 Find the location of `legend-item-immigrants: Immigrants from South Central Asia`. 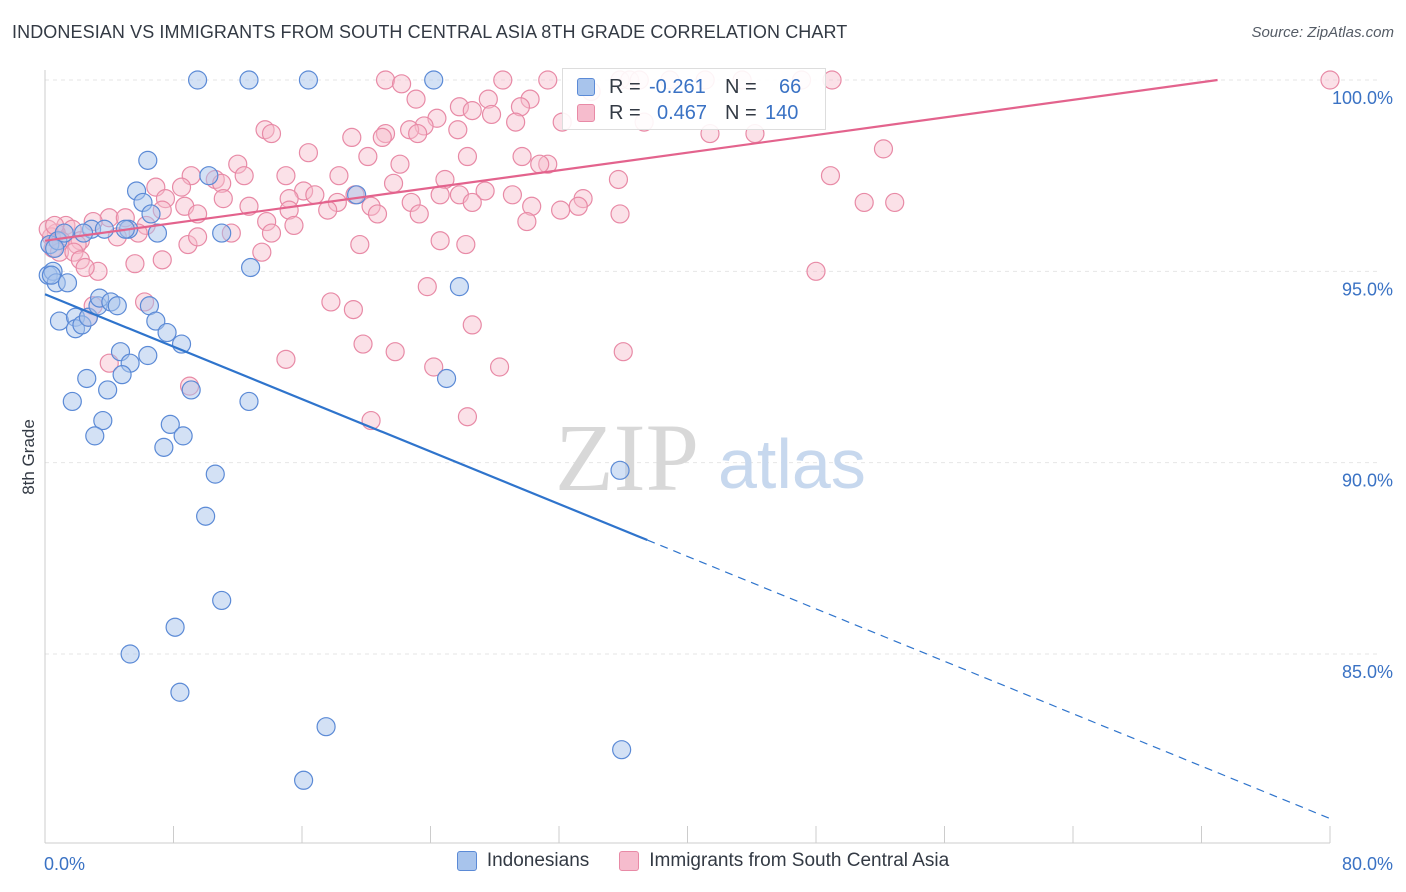

legend-item-immigrants: Immigrants from South Central Asia is located at coordinates (784, 861).